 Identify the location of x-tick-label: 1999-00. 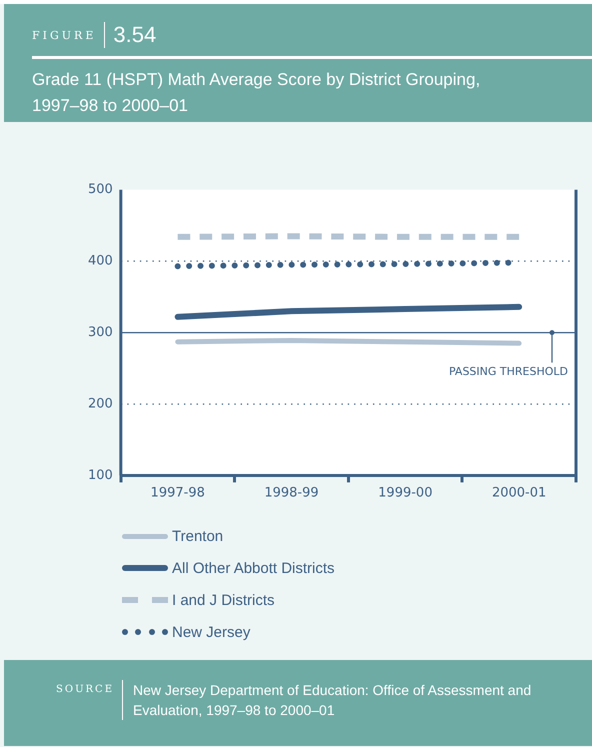
(405, 493).